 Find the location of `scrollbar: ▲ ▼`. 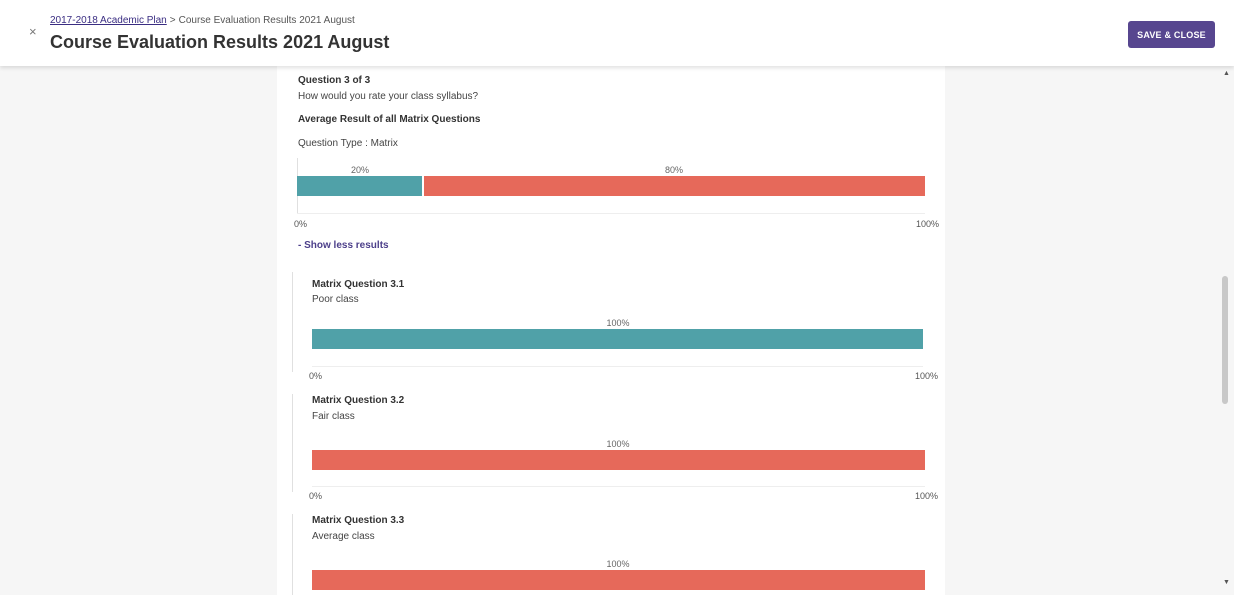

scrollbar: ▲ ▼ is located at coordinates (1226, 330).